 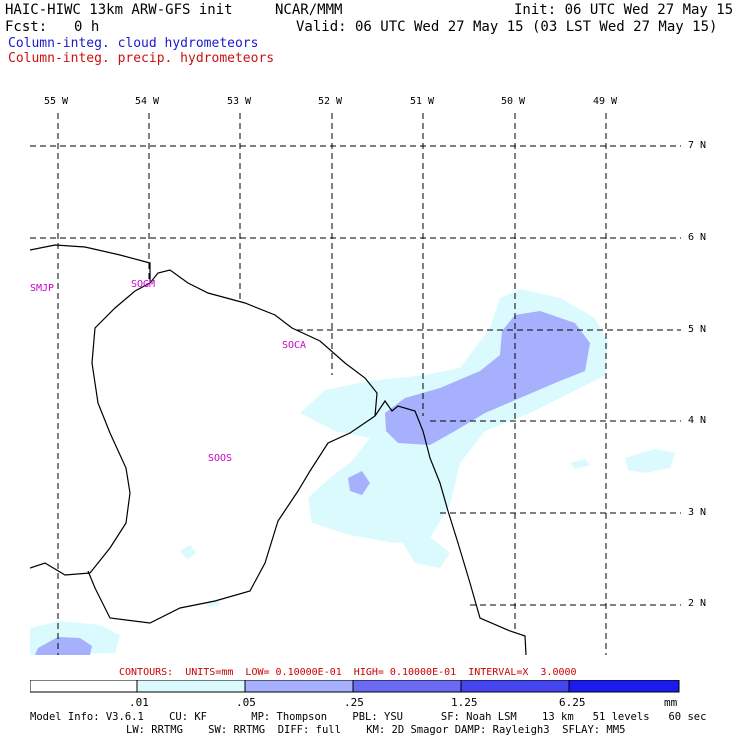 I want to click on field-precip-hydrometeors: Column-integ. precip. hydrometeors, so click(x=141, y=58).